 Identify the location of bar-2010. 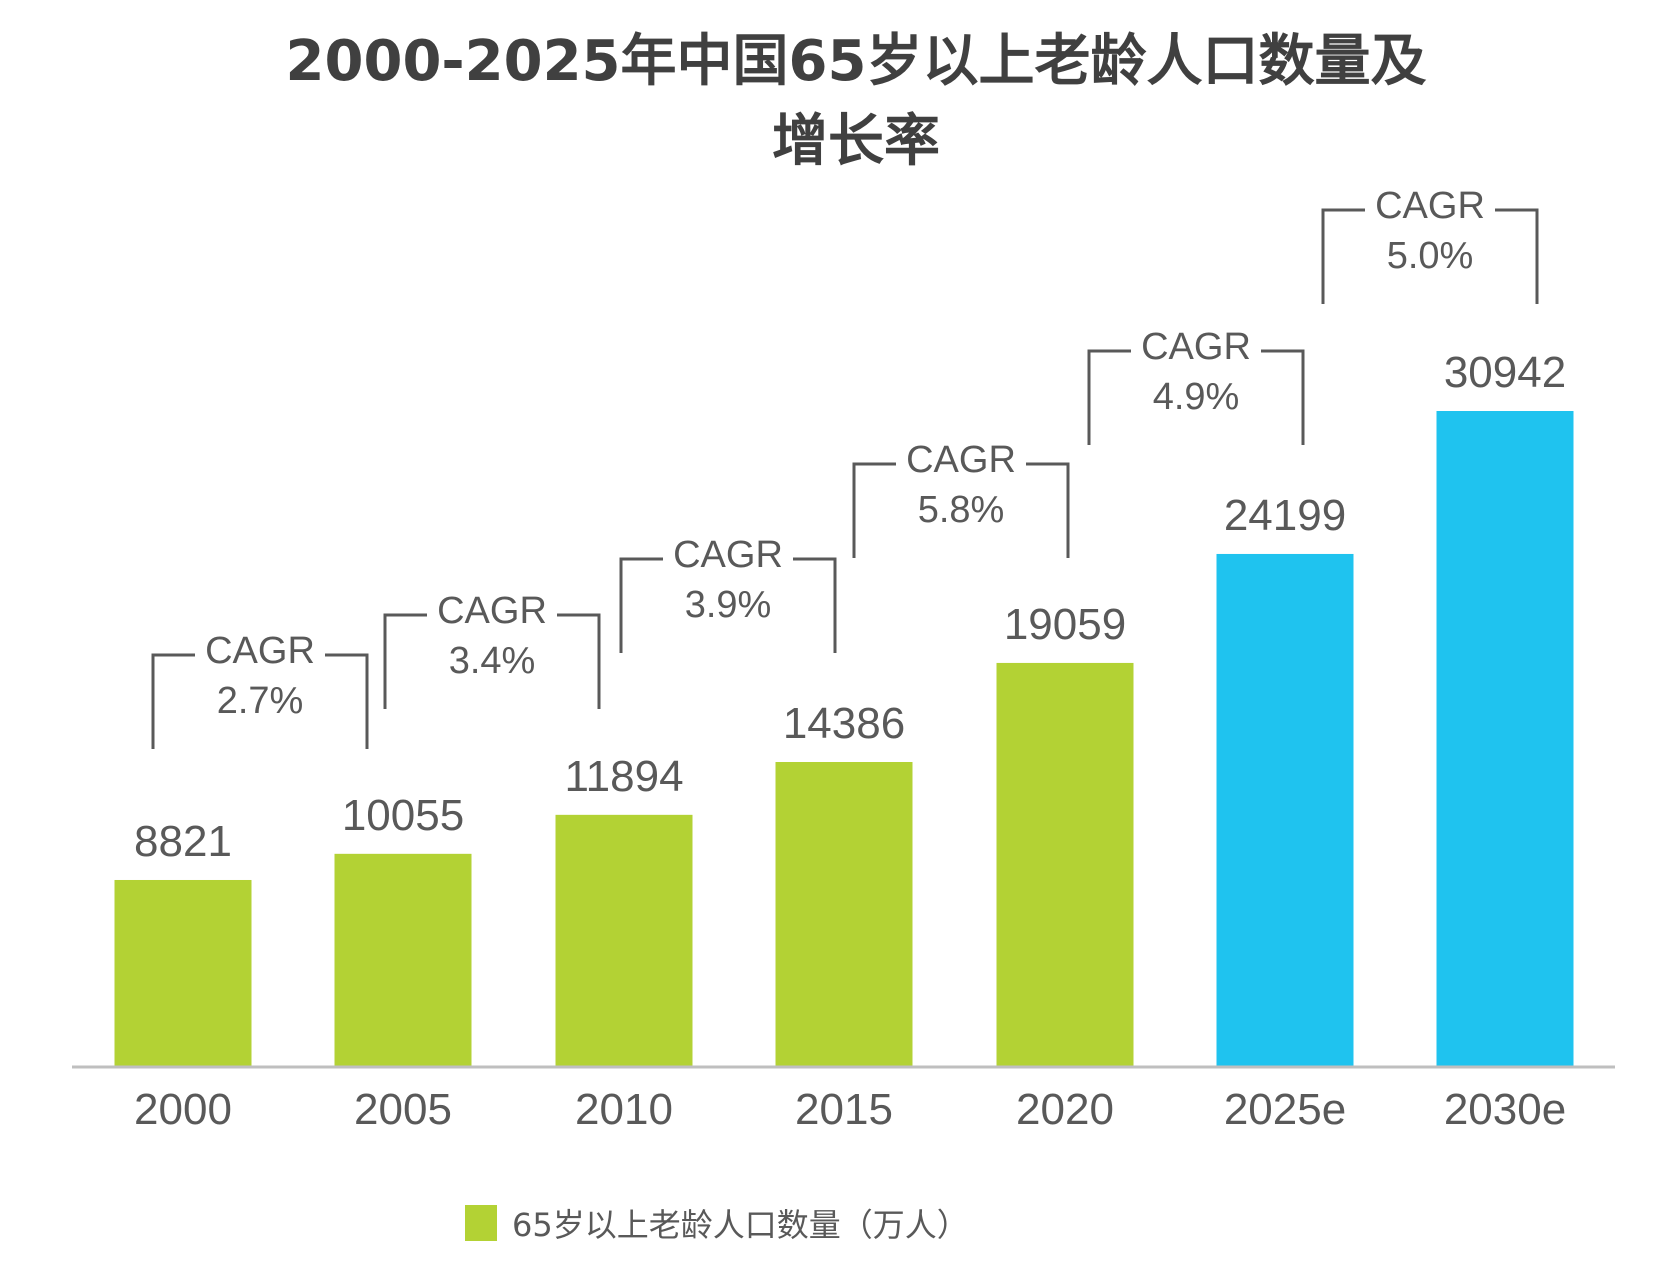
(624, 940).